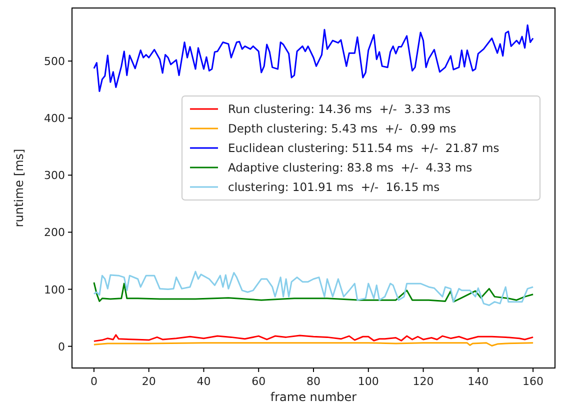  What do you see at coordinates (54, 61) in the screenshot?
I see `y-tick-label: 500` at bounding box center [54, 61].